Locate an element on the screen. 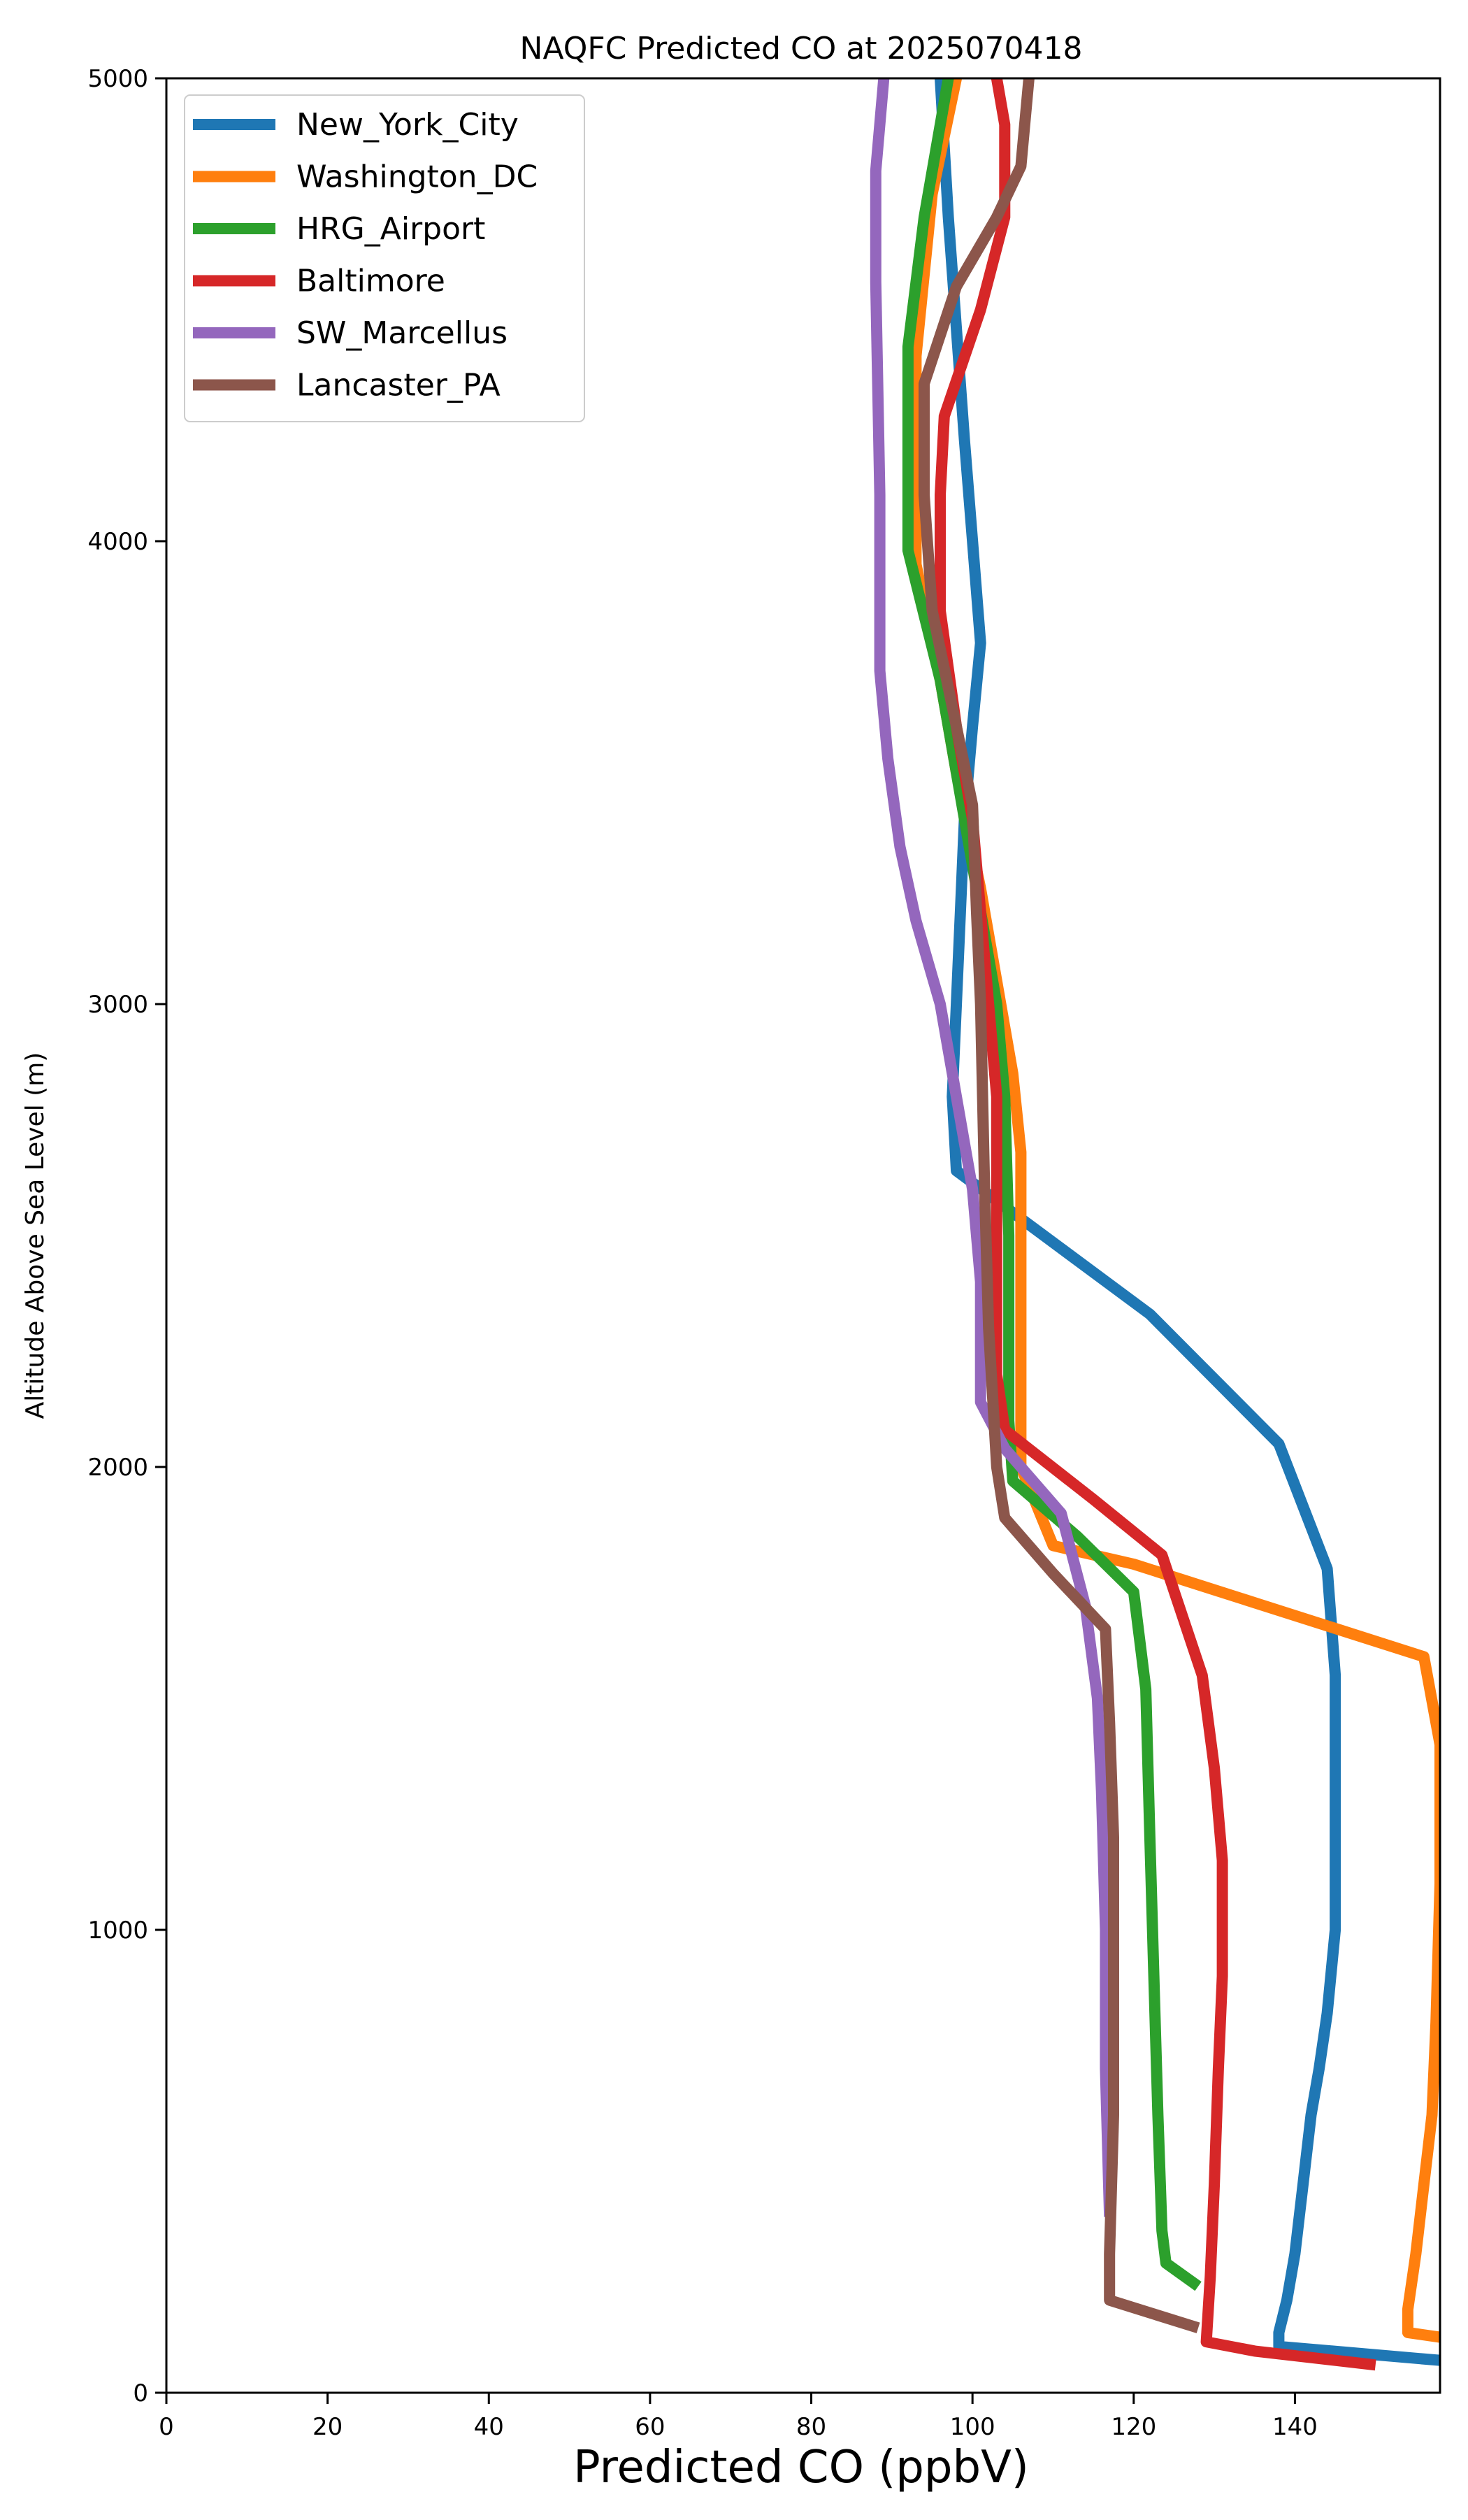 The width and height of the screenshot is (1468, 2520). y-tick-label: 1000 is located at coordinates (117, 1931).